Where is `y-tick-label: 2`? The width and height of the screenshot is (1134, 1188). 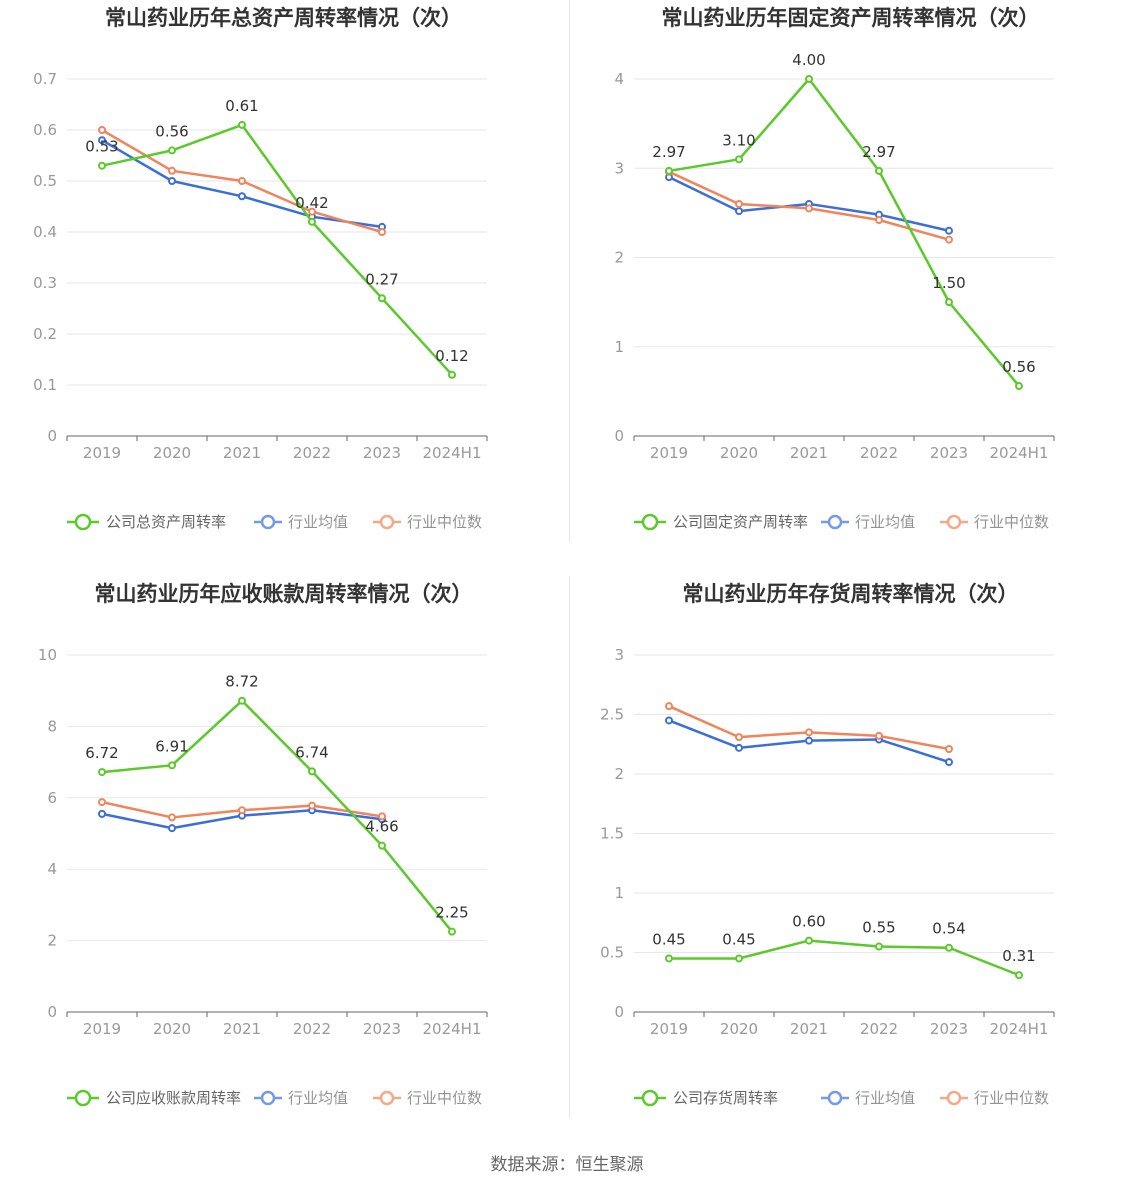 y-tick-label: 2 is located at coordinates (619, 774).